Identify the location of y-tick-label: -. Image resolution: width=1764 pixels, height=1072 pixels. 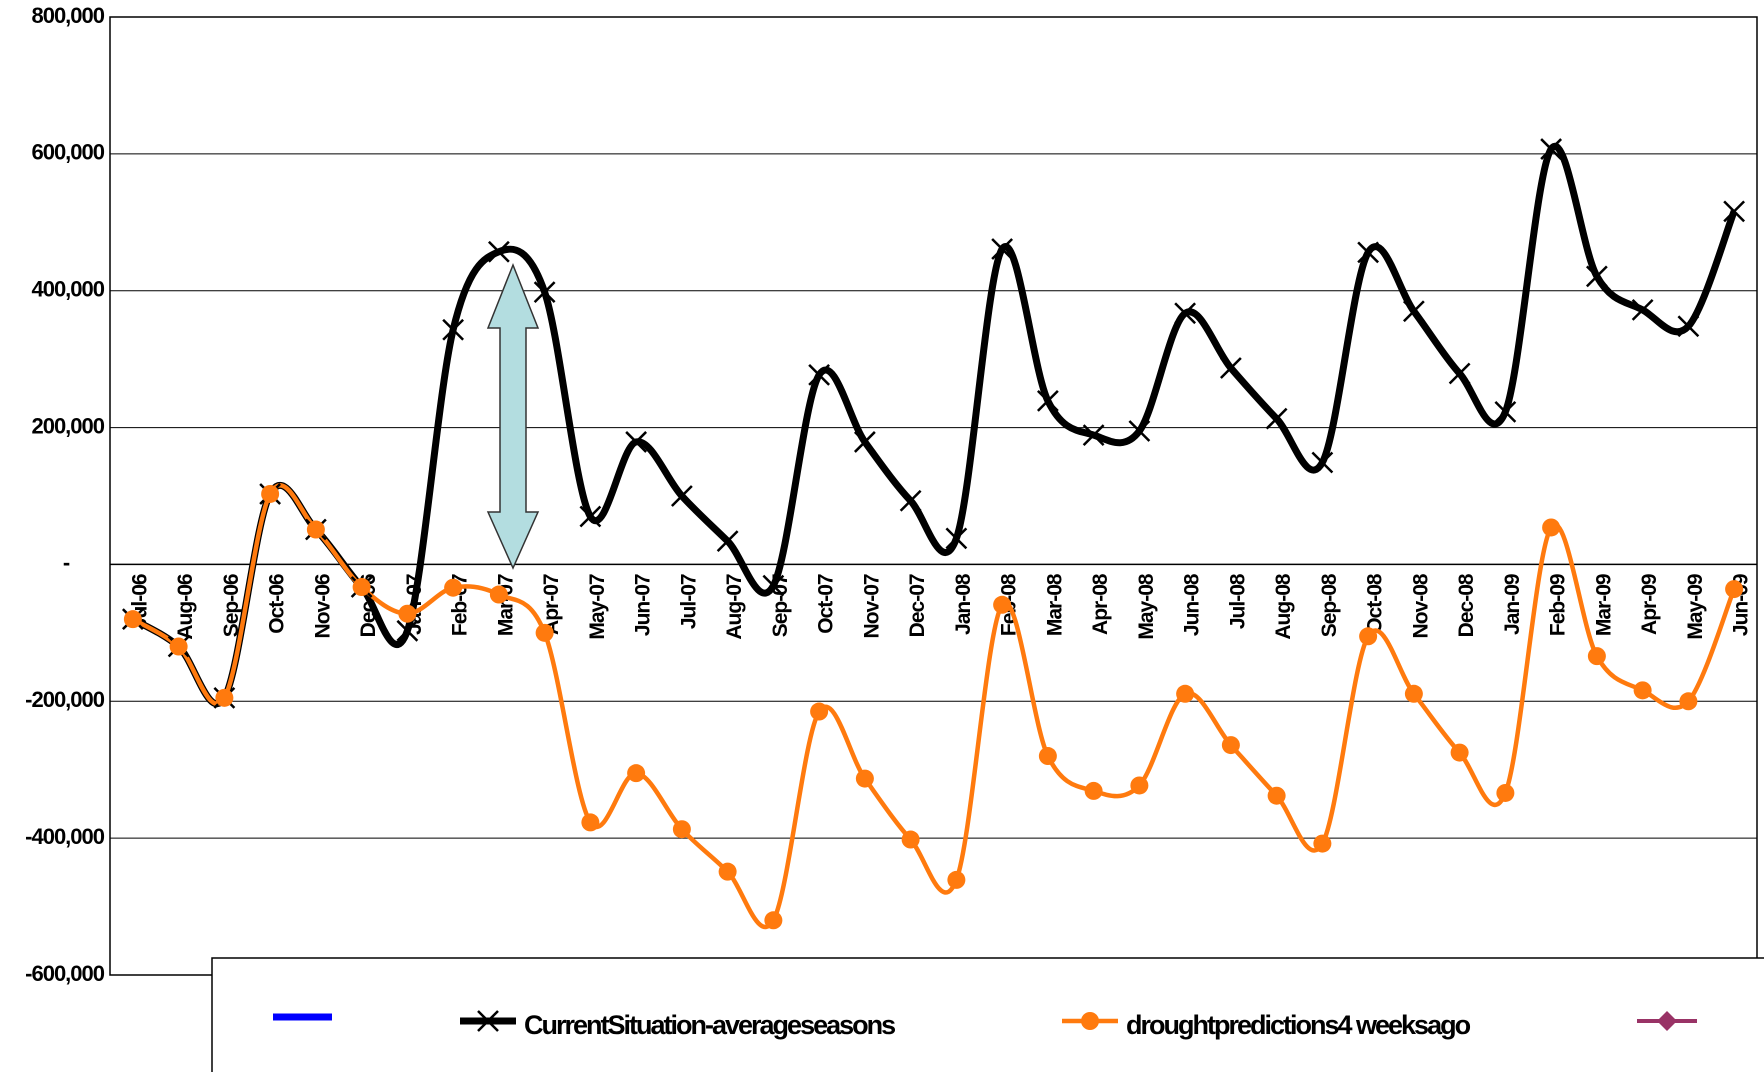
(66, 562).